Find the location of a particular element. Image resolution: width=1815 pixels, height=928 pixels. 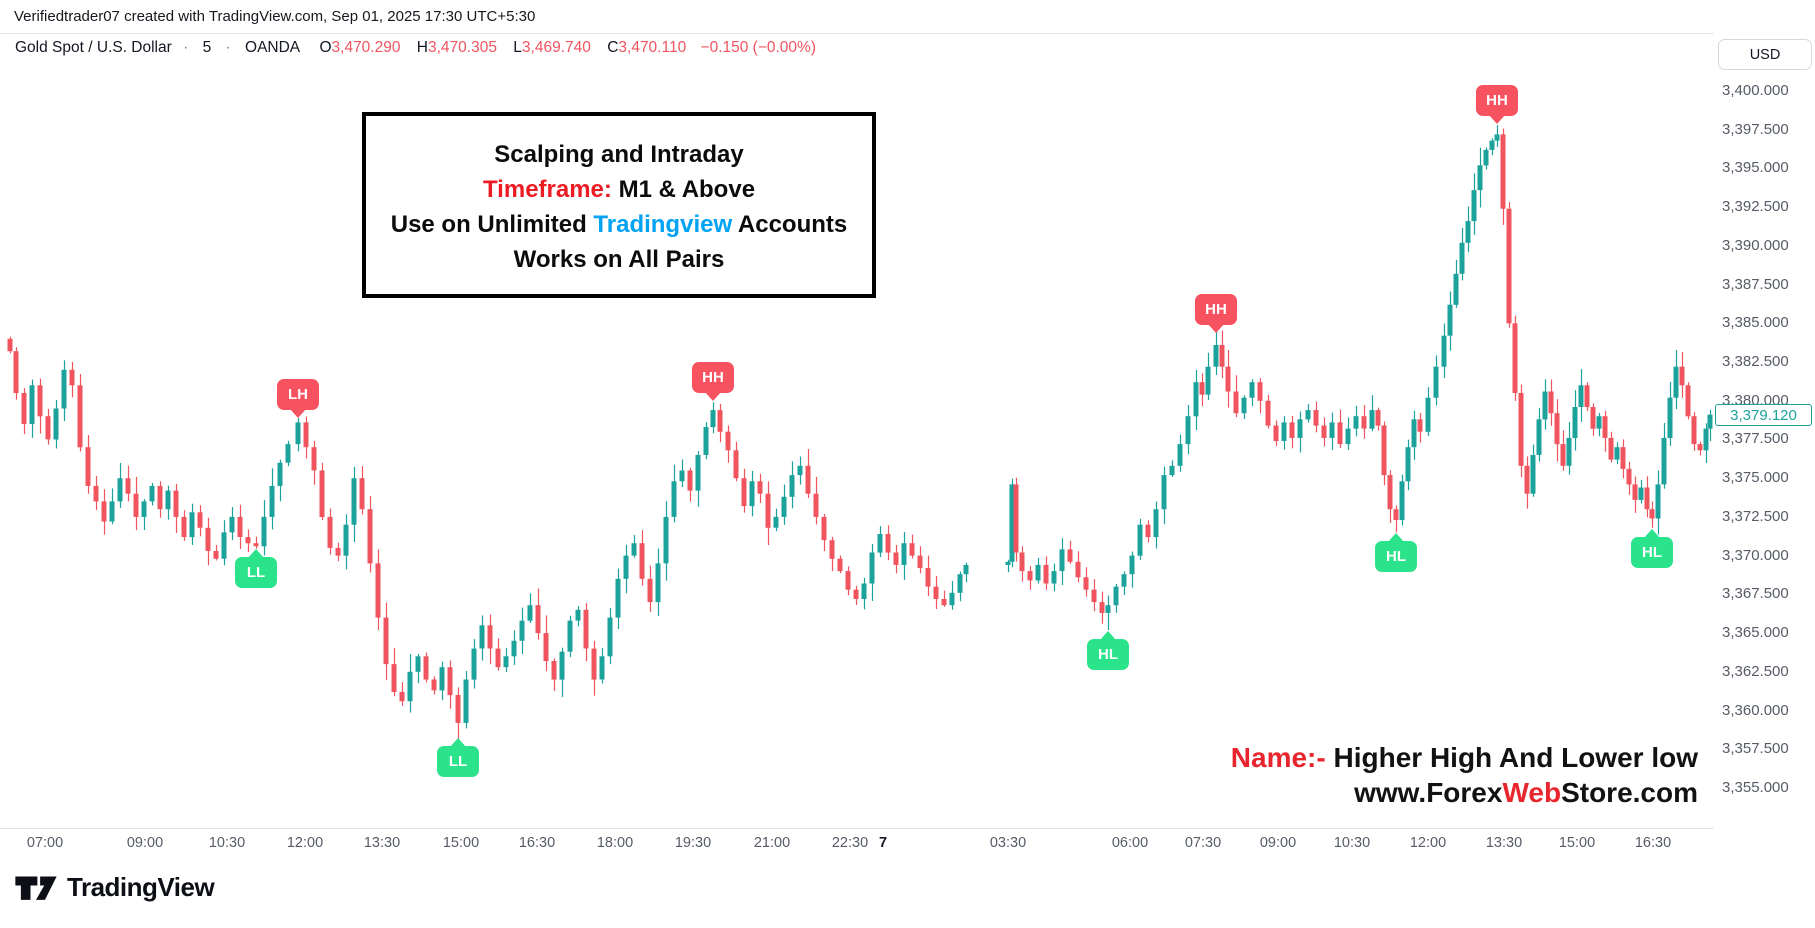

swing-marker-hh: HH is located at coordinates (713, 378).